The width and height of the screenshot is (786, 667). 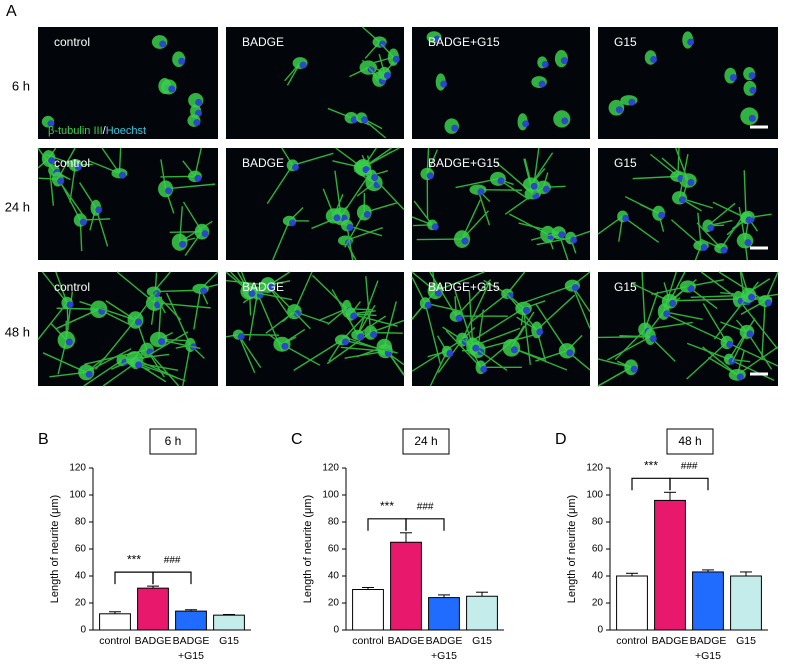 I want to click on x-tick-label: BADGE, so click(x=153, y=641).